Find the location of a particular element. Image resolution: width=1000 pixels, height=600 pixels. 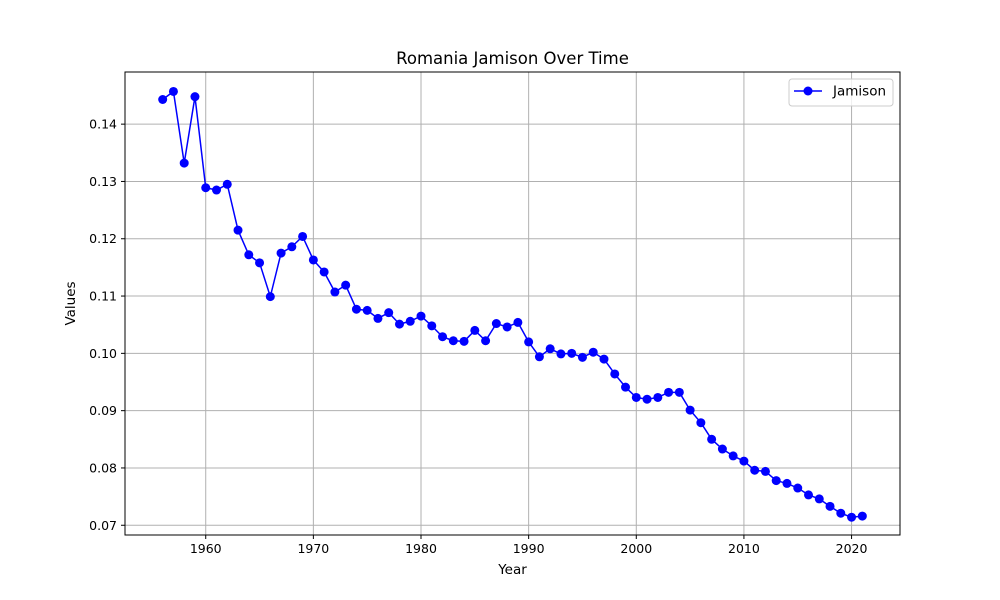

y-tick-label: 0.10 is located at coordinates (103, 353).